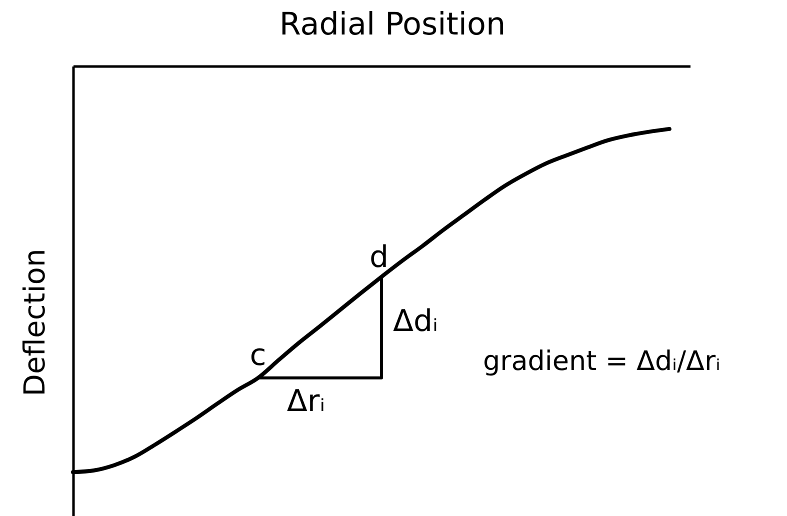 The image size is (787, 516). Describe the element at coordinates (392, 24) in the screenshot. I see `x-axis-title: Radial Position` at that location.